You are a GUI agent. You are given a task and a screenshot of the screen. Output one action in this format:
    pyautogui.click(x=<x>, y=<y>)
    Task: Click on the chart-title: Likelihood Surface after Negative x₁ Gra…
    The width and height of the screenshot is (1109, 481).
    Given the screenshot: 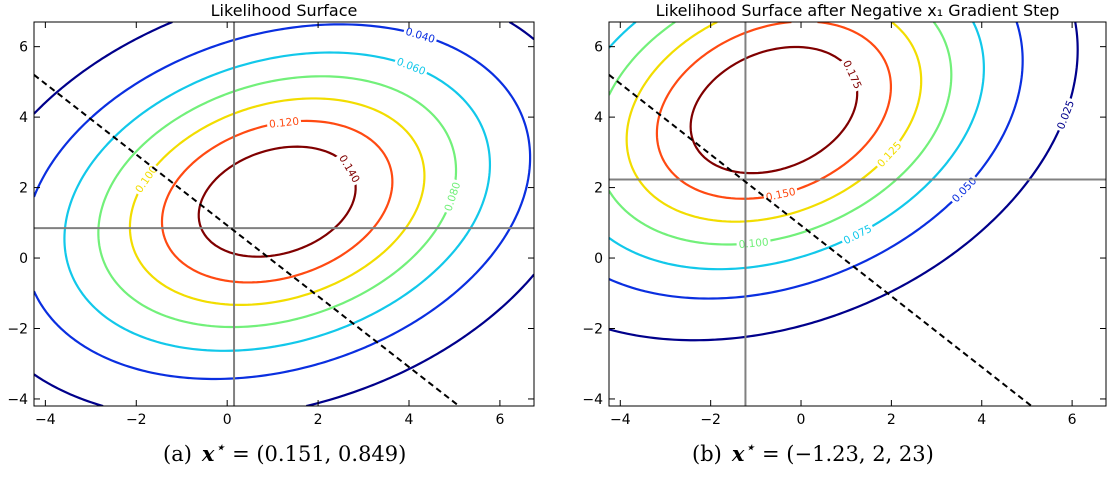 What is the action you would take?
    pyautogui.click(x=858, y=10)
    